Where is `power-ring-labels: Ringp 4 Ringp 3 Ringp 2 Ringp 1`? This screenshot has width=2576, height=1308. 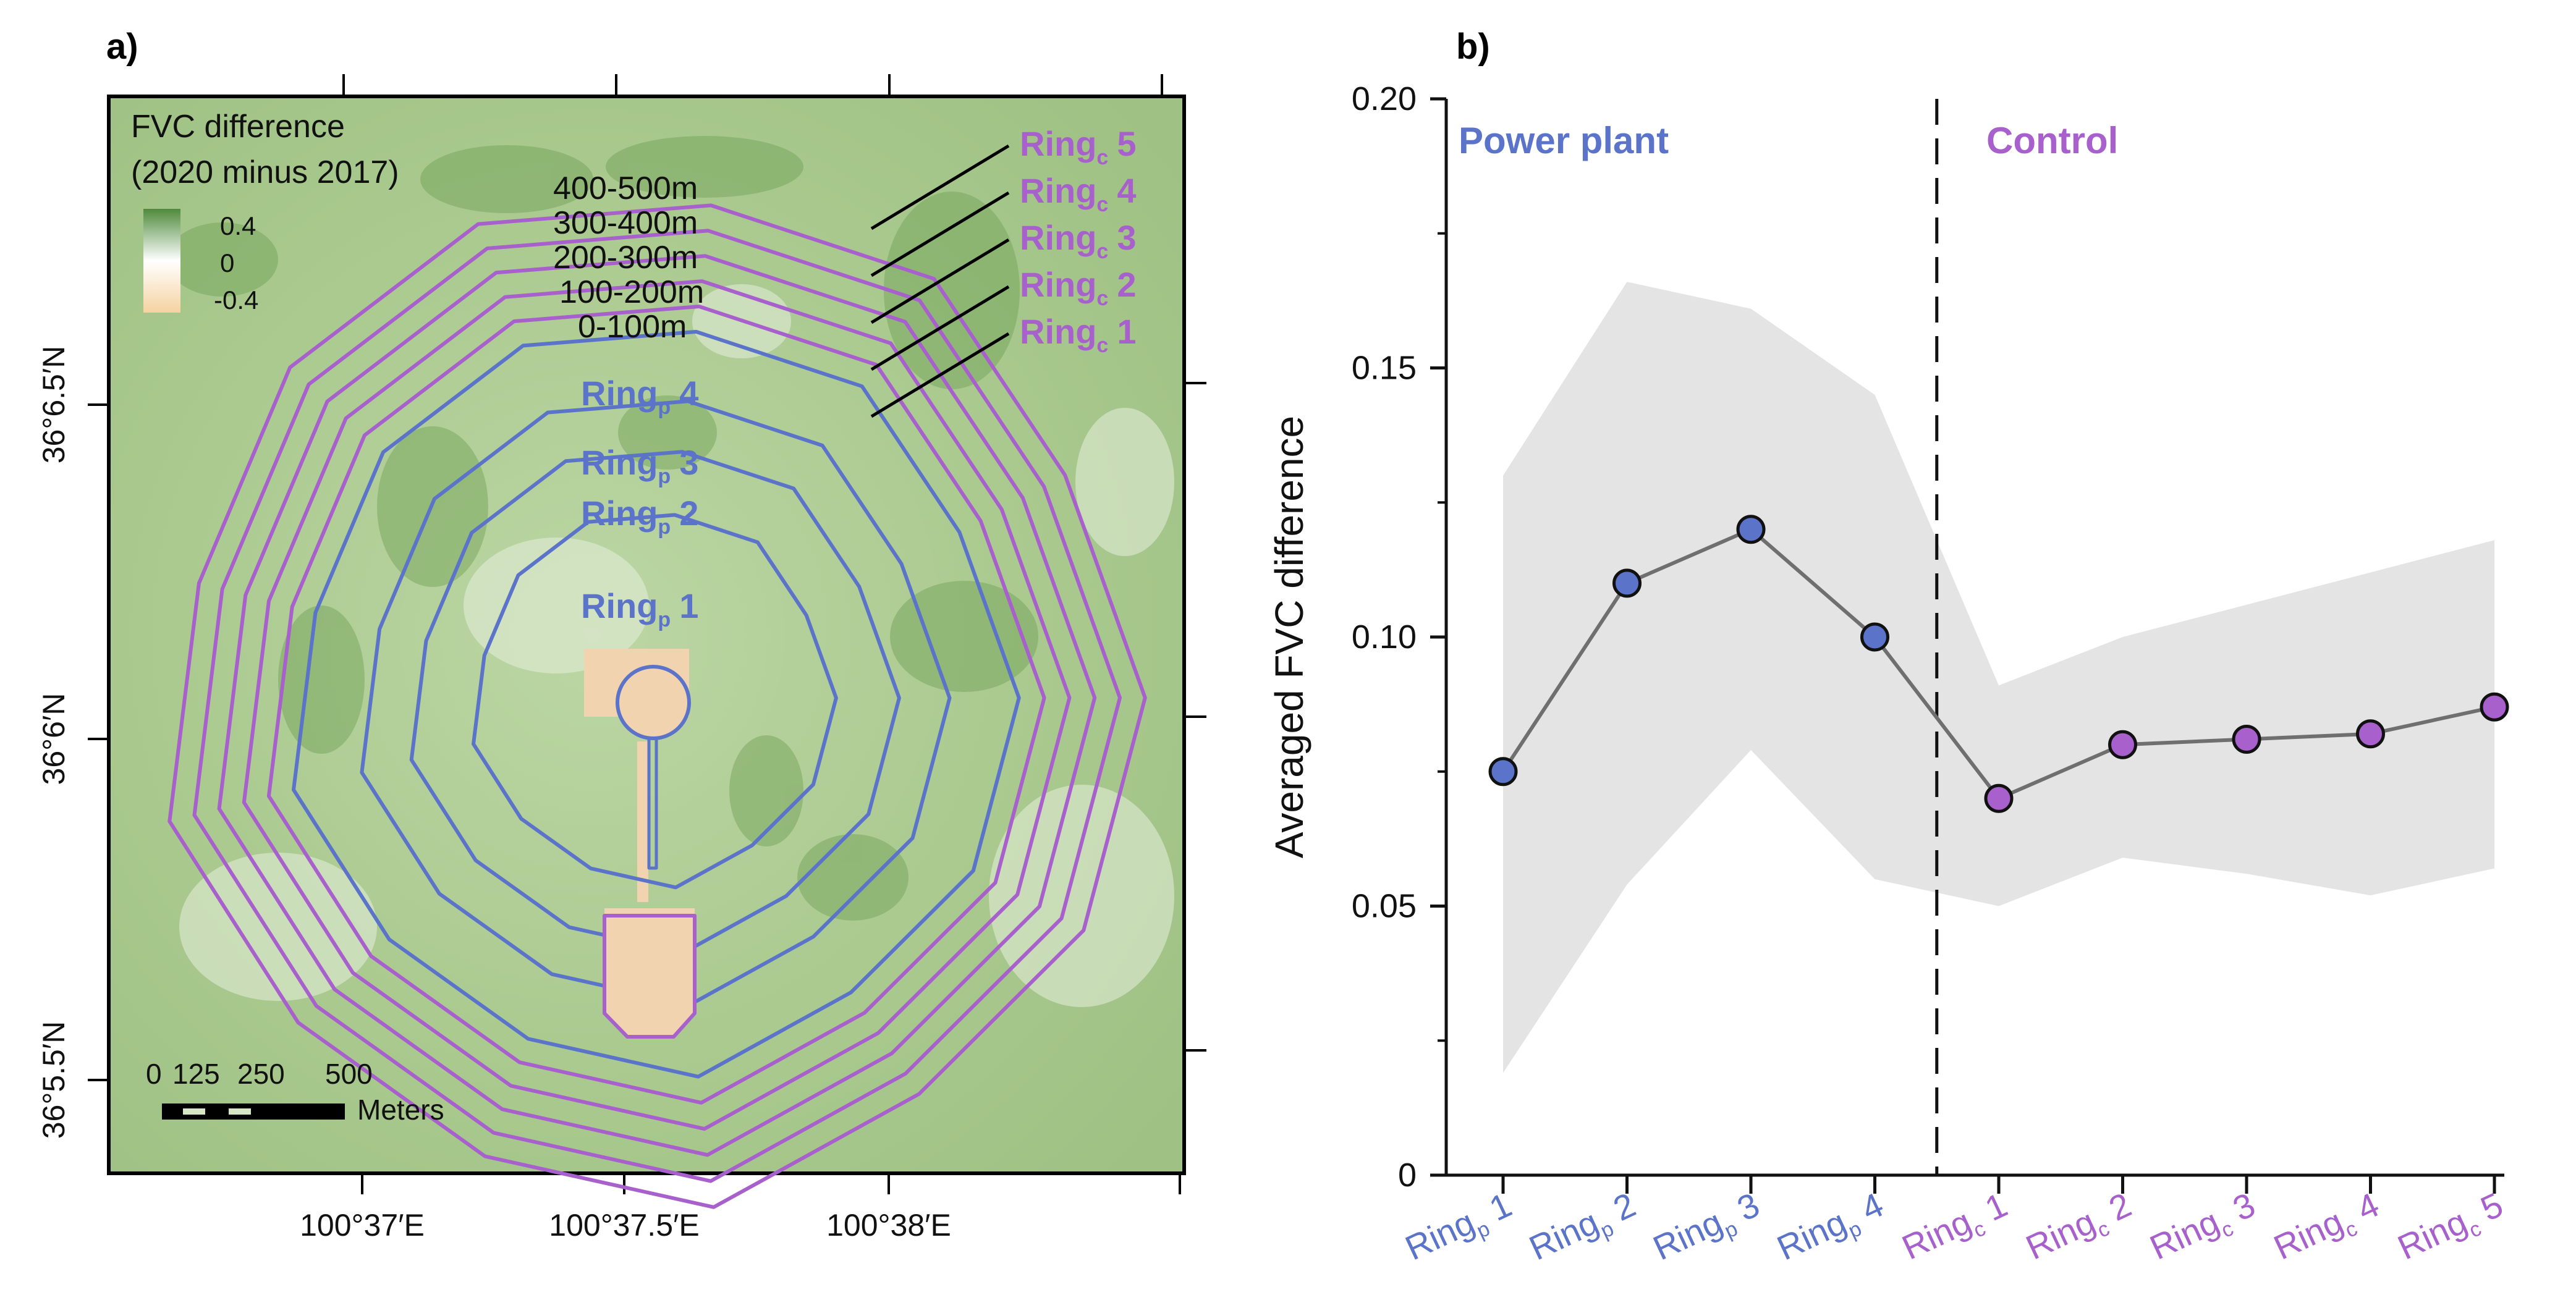
power-ring-labels: Ringp 4 Ringp 3 Ringp 2 Ringp 1 is located at coordinates (639, 502).